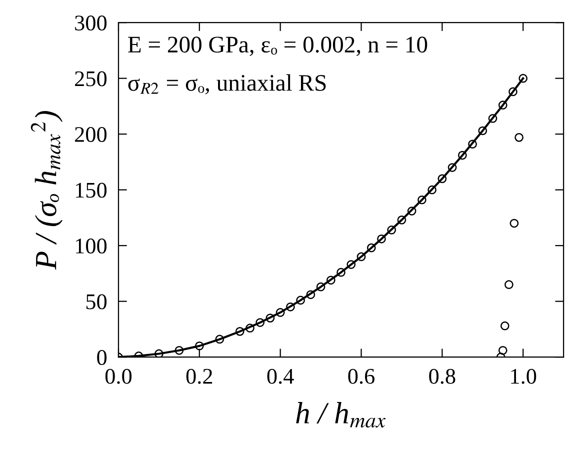 This screenshot has width=578, height=452. I want to click on annotation: σ$_{R2}$ = σₒ, uniaxial RS, so click(227, 84).